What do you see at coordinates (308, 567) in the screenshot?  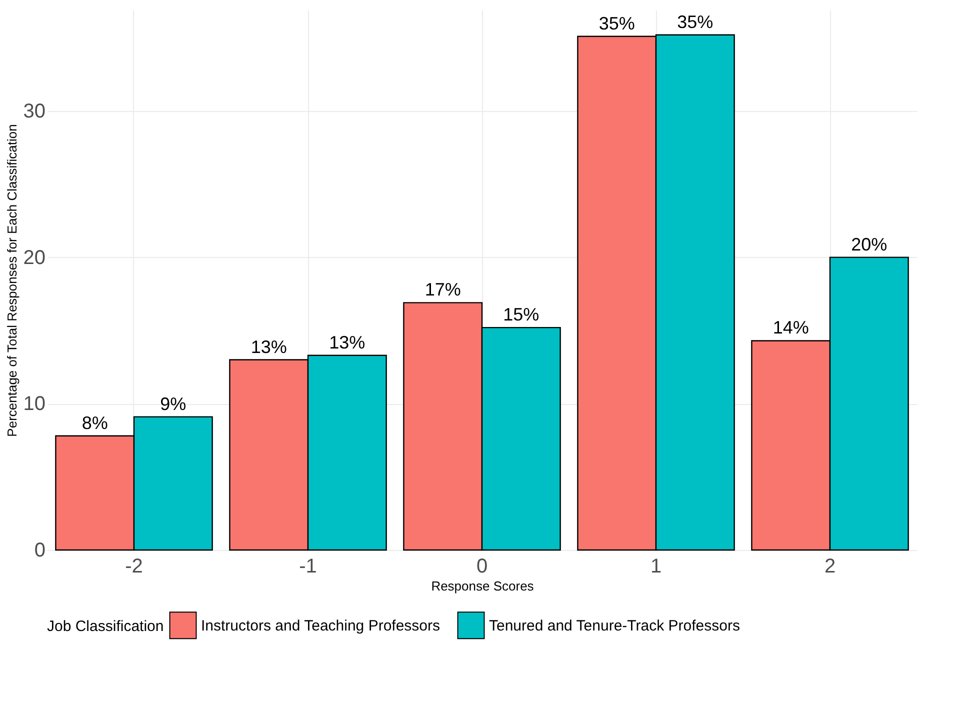 I see `x-tick-label: -1` at bounding box center [308, 567].